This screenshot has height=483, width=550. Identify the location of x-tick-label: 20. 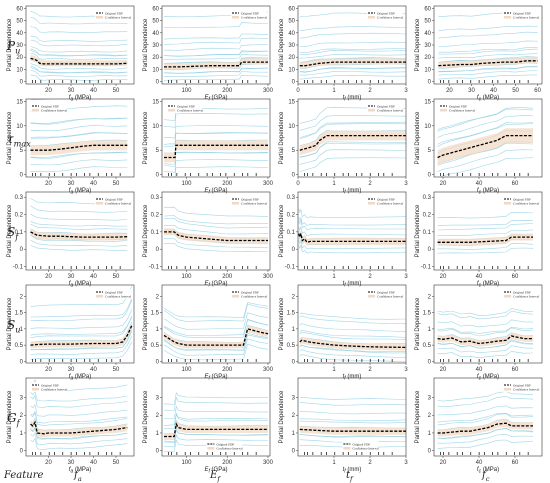
(443, 184).